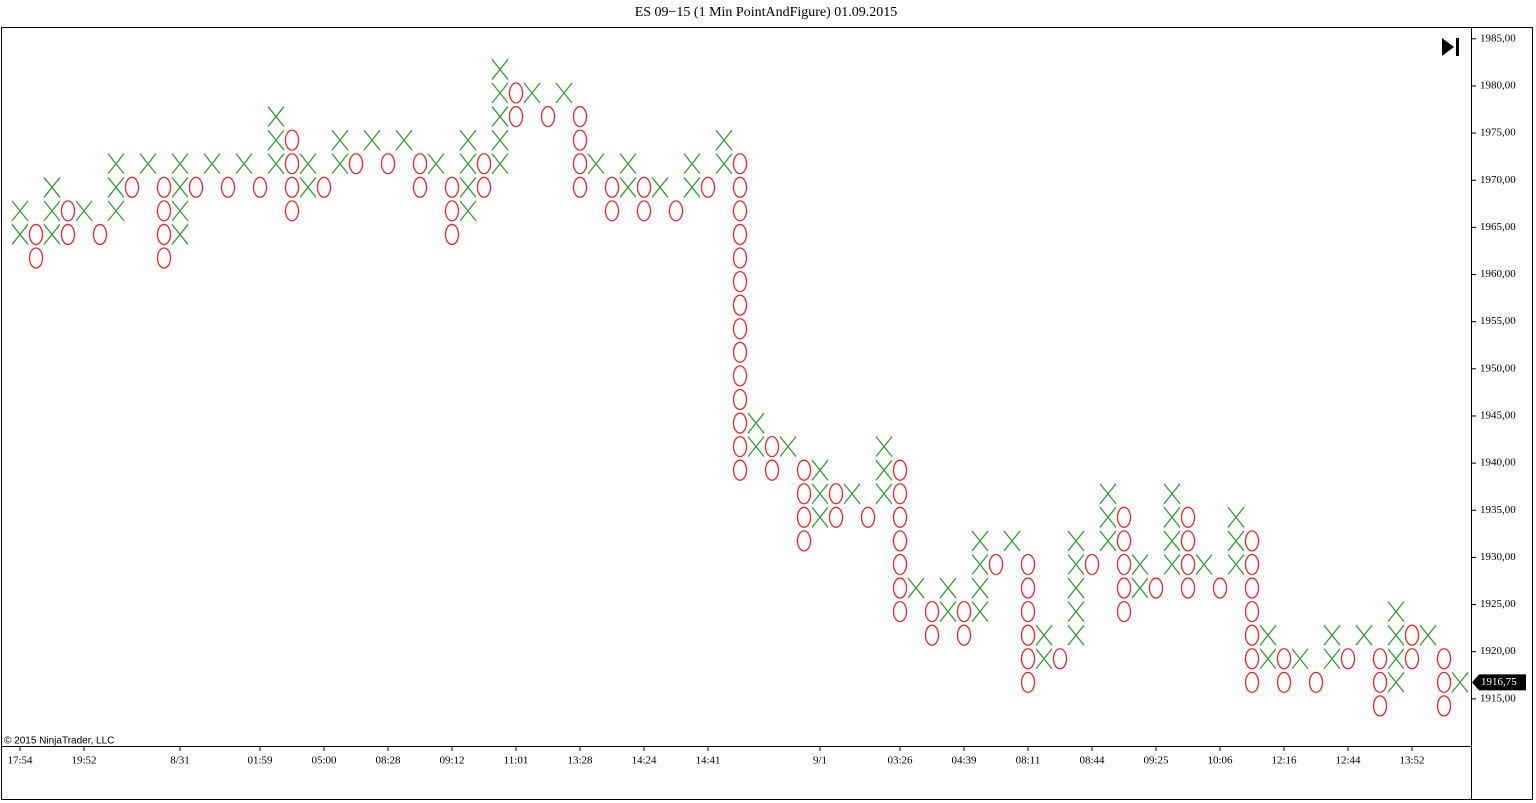 This screenshot has width=1536, height=803. What do you see at coordinates (83, 761) in the screenshot?
I see `x-tick-label: 19:52` at bounding box center [83, 761].